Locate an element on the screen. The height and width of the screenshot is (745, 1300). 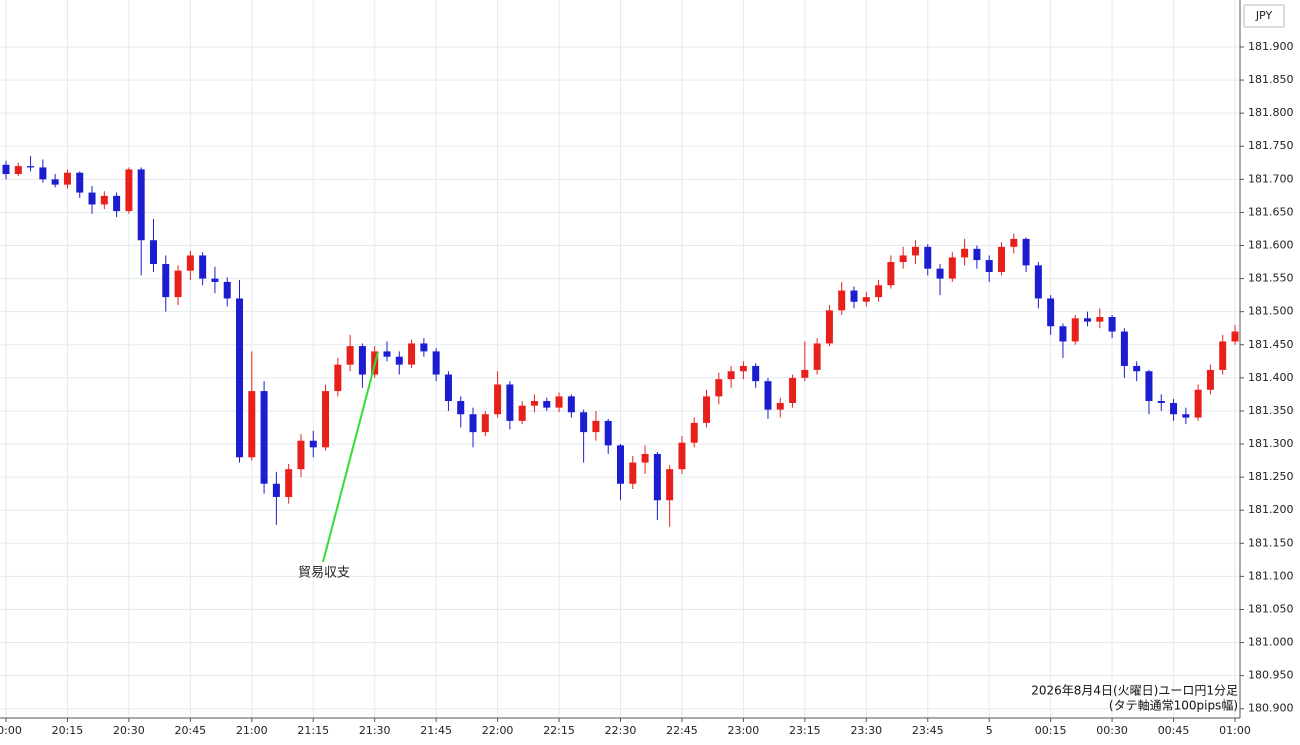
x-tick-label: 23:15 is located at coordinates (805, 730).